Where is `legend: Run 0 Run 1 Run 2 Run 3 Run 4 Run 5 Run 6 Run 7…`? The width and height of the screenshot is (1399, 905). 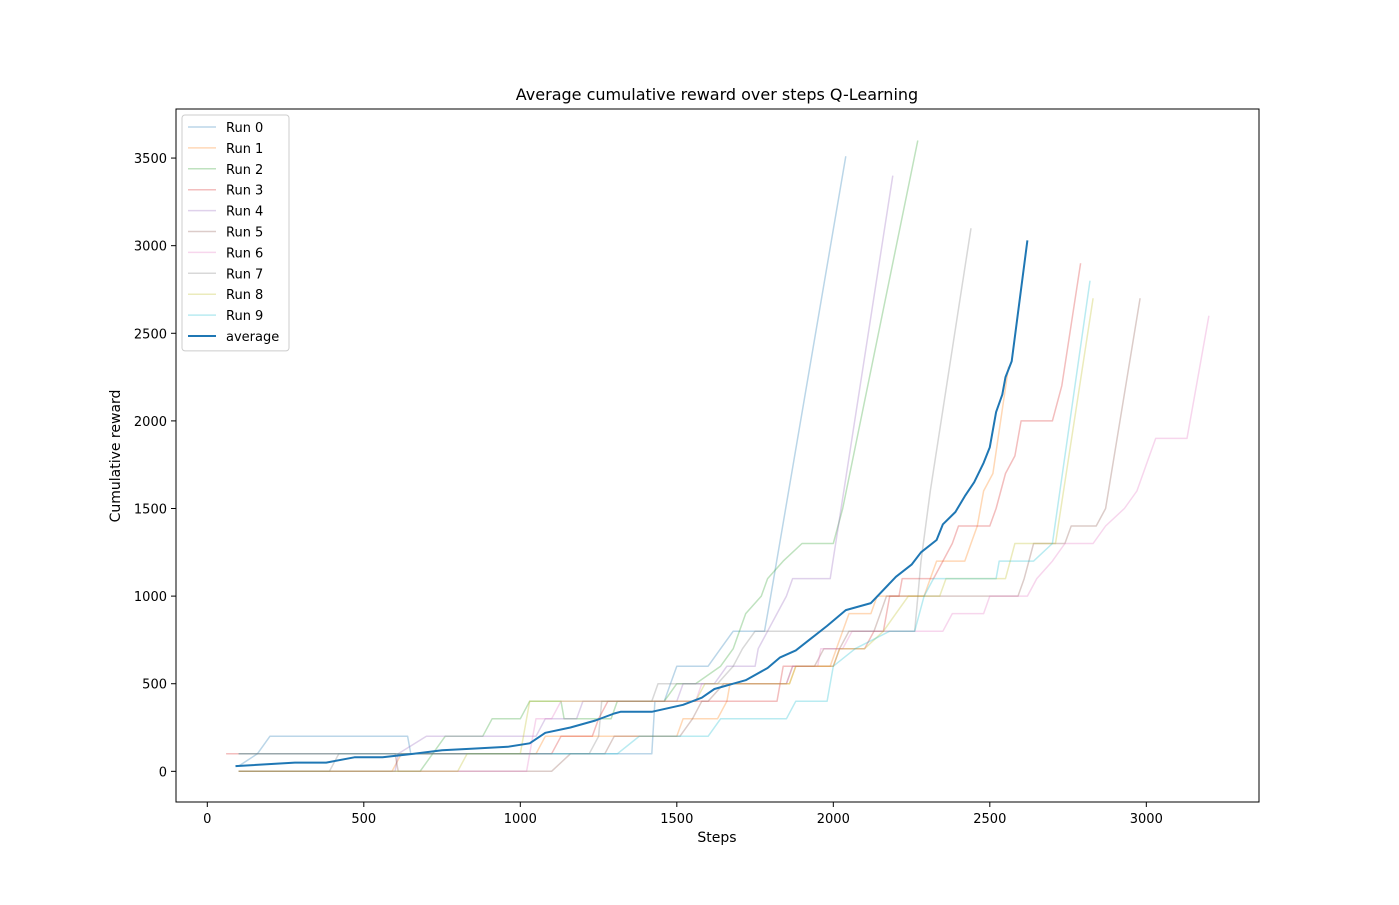 legend: Run 0 Run 1 Run 2 Run 3 Run 4 Run 5 Run 6 Run 7… is located at coordinates (235, 233).